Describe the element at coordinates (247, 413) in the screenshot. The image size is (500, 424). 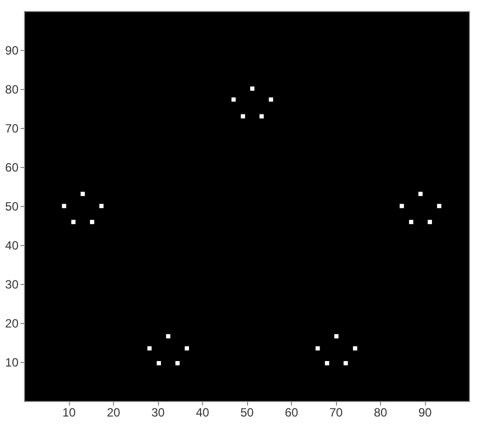
I see `x-tick-label: 50` at that location.